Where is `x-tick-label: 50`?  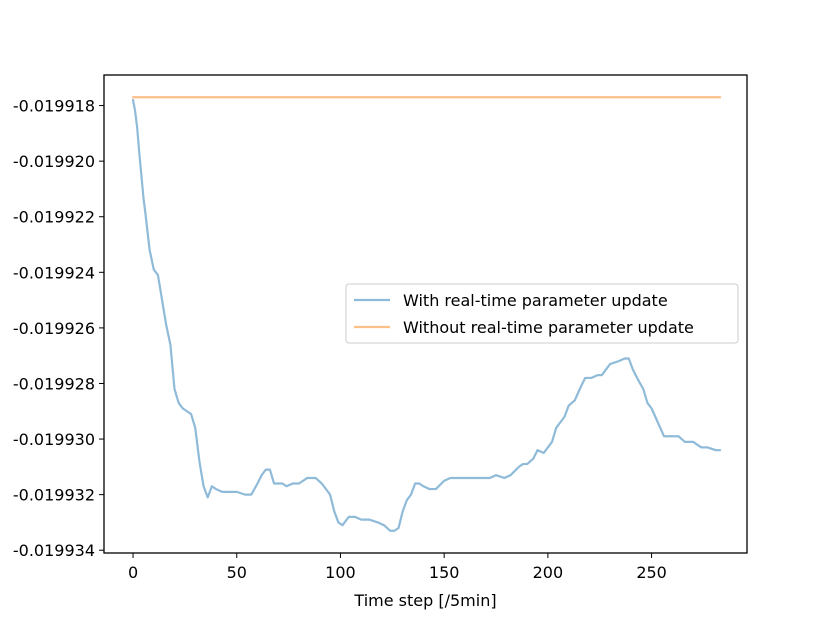 x-tick-label: 50 is located at coordinates (237, 572).